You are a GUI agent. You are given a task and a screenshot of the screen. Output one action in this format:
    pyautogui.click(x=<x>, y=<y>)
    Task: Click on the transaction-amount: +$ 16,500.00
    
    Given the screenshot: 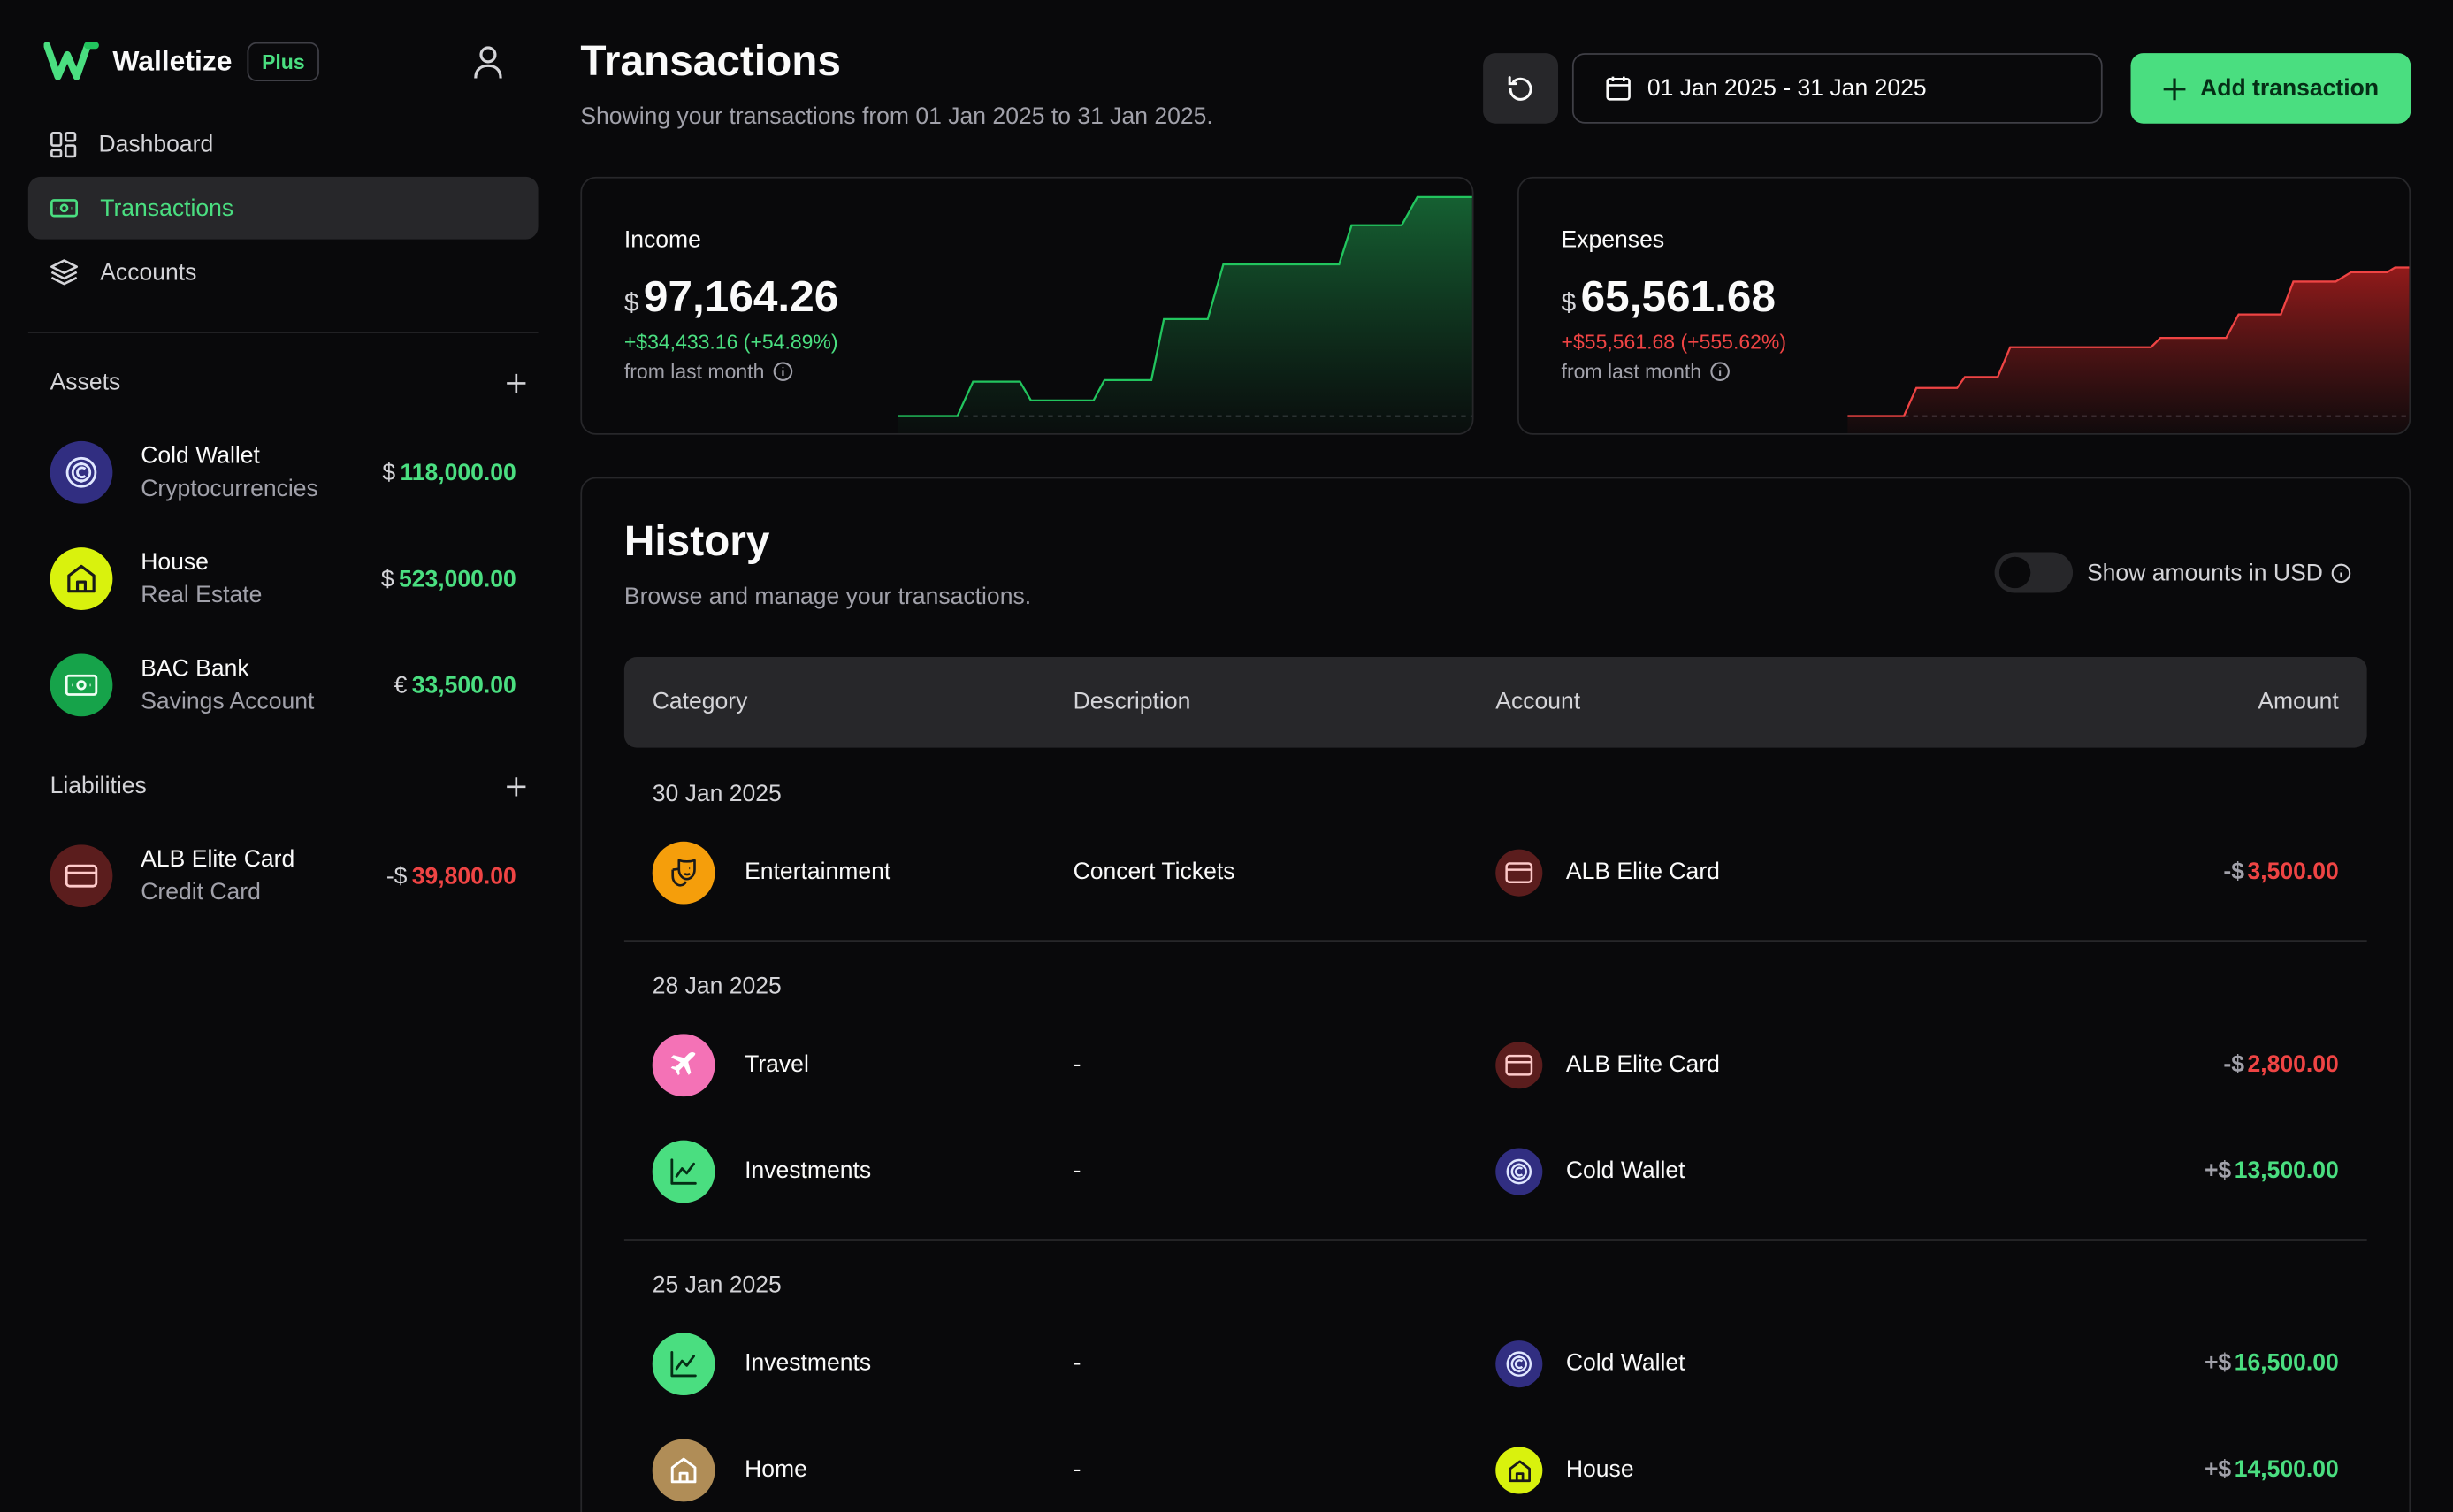 What is the action you would take?
    pyautogui.click(x=2271, y=1363)
    